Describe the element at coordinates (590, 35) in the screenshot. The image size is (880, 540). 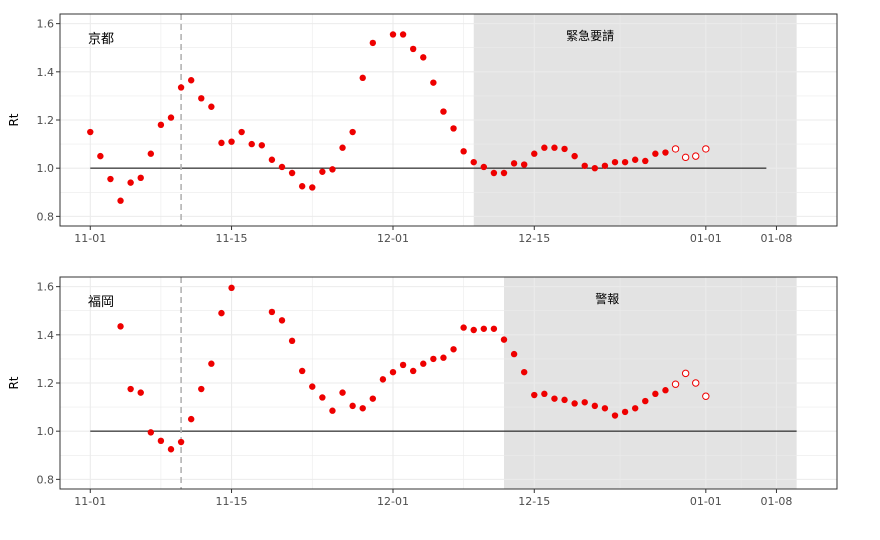
I see `shade-label: 緊急要請` at that location.